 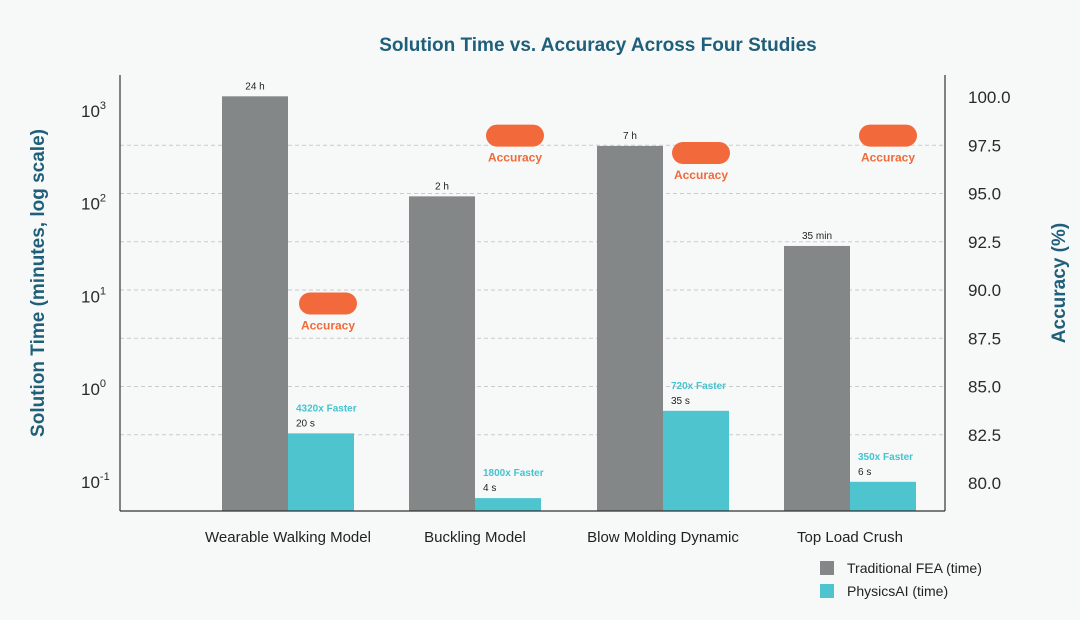 I want to click on y-tick-label: 10⁰, so click(x=93, y=388).